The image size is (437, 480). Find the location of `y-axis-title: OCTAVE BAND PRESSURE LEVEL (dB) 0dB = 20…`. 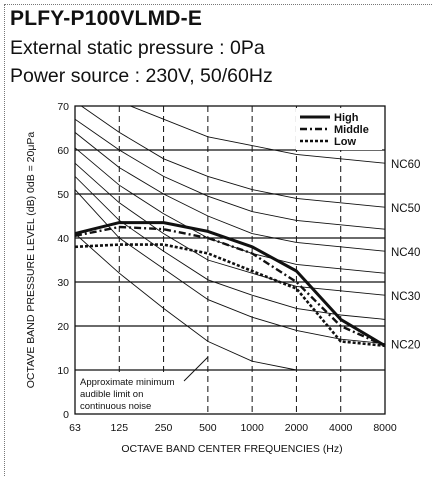

y-axis-title: OCTAVE BAND PRESSURE LEVEL (dB) 0dB = 20… is located at coordinates (31, 260).